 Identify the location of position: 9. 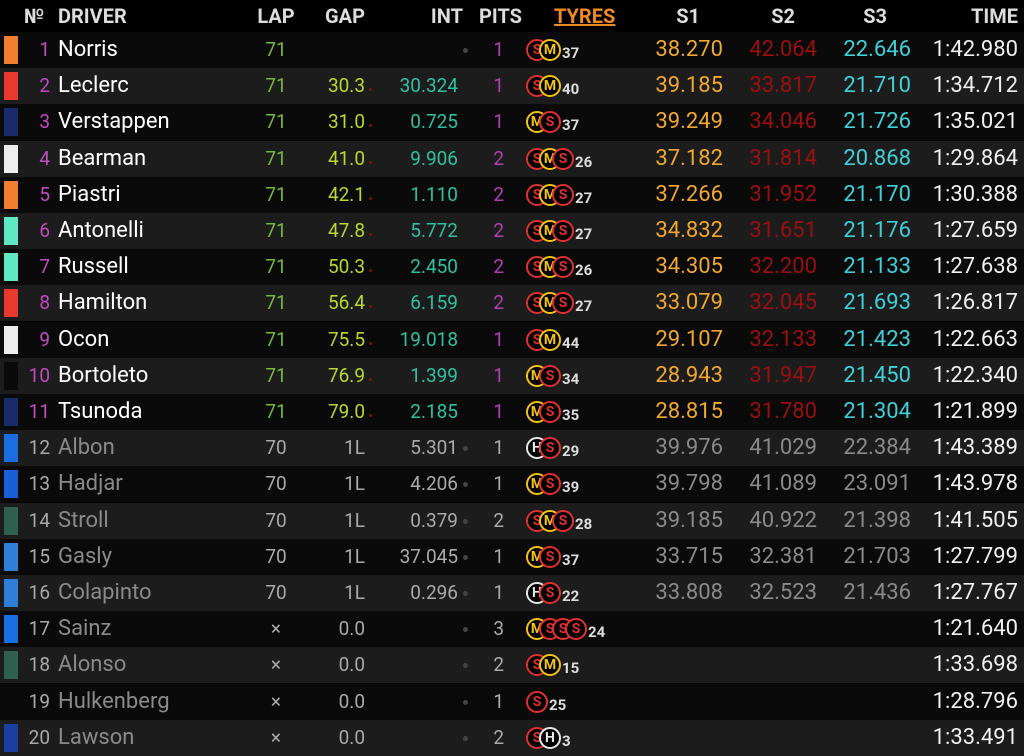
(44, 339).